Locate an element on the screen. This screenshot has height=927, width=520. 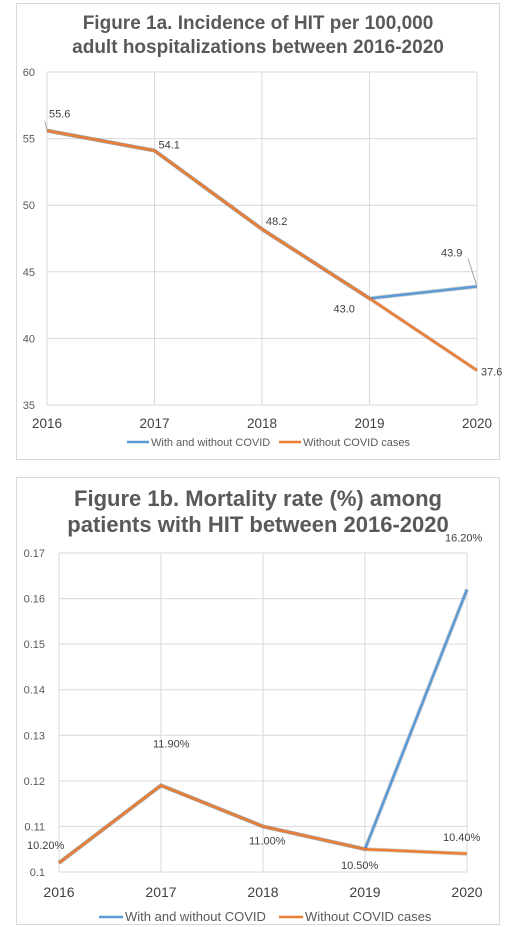
data-label: 10.20% is located at coordinates (46, 846).